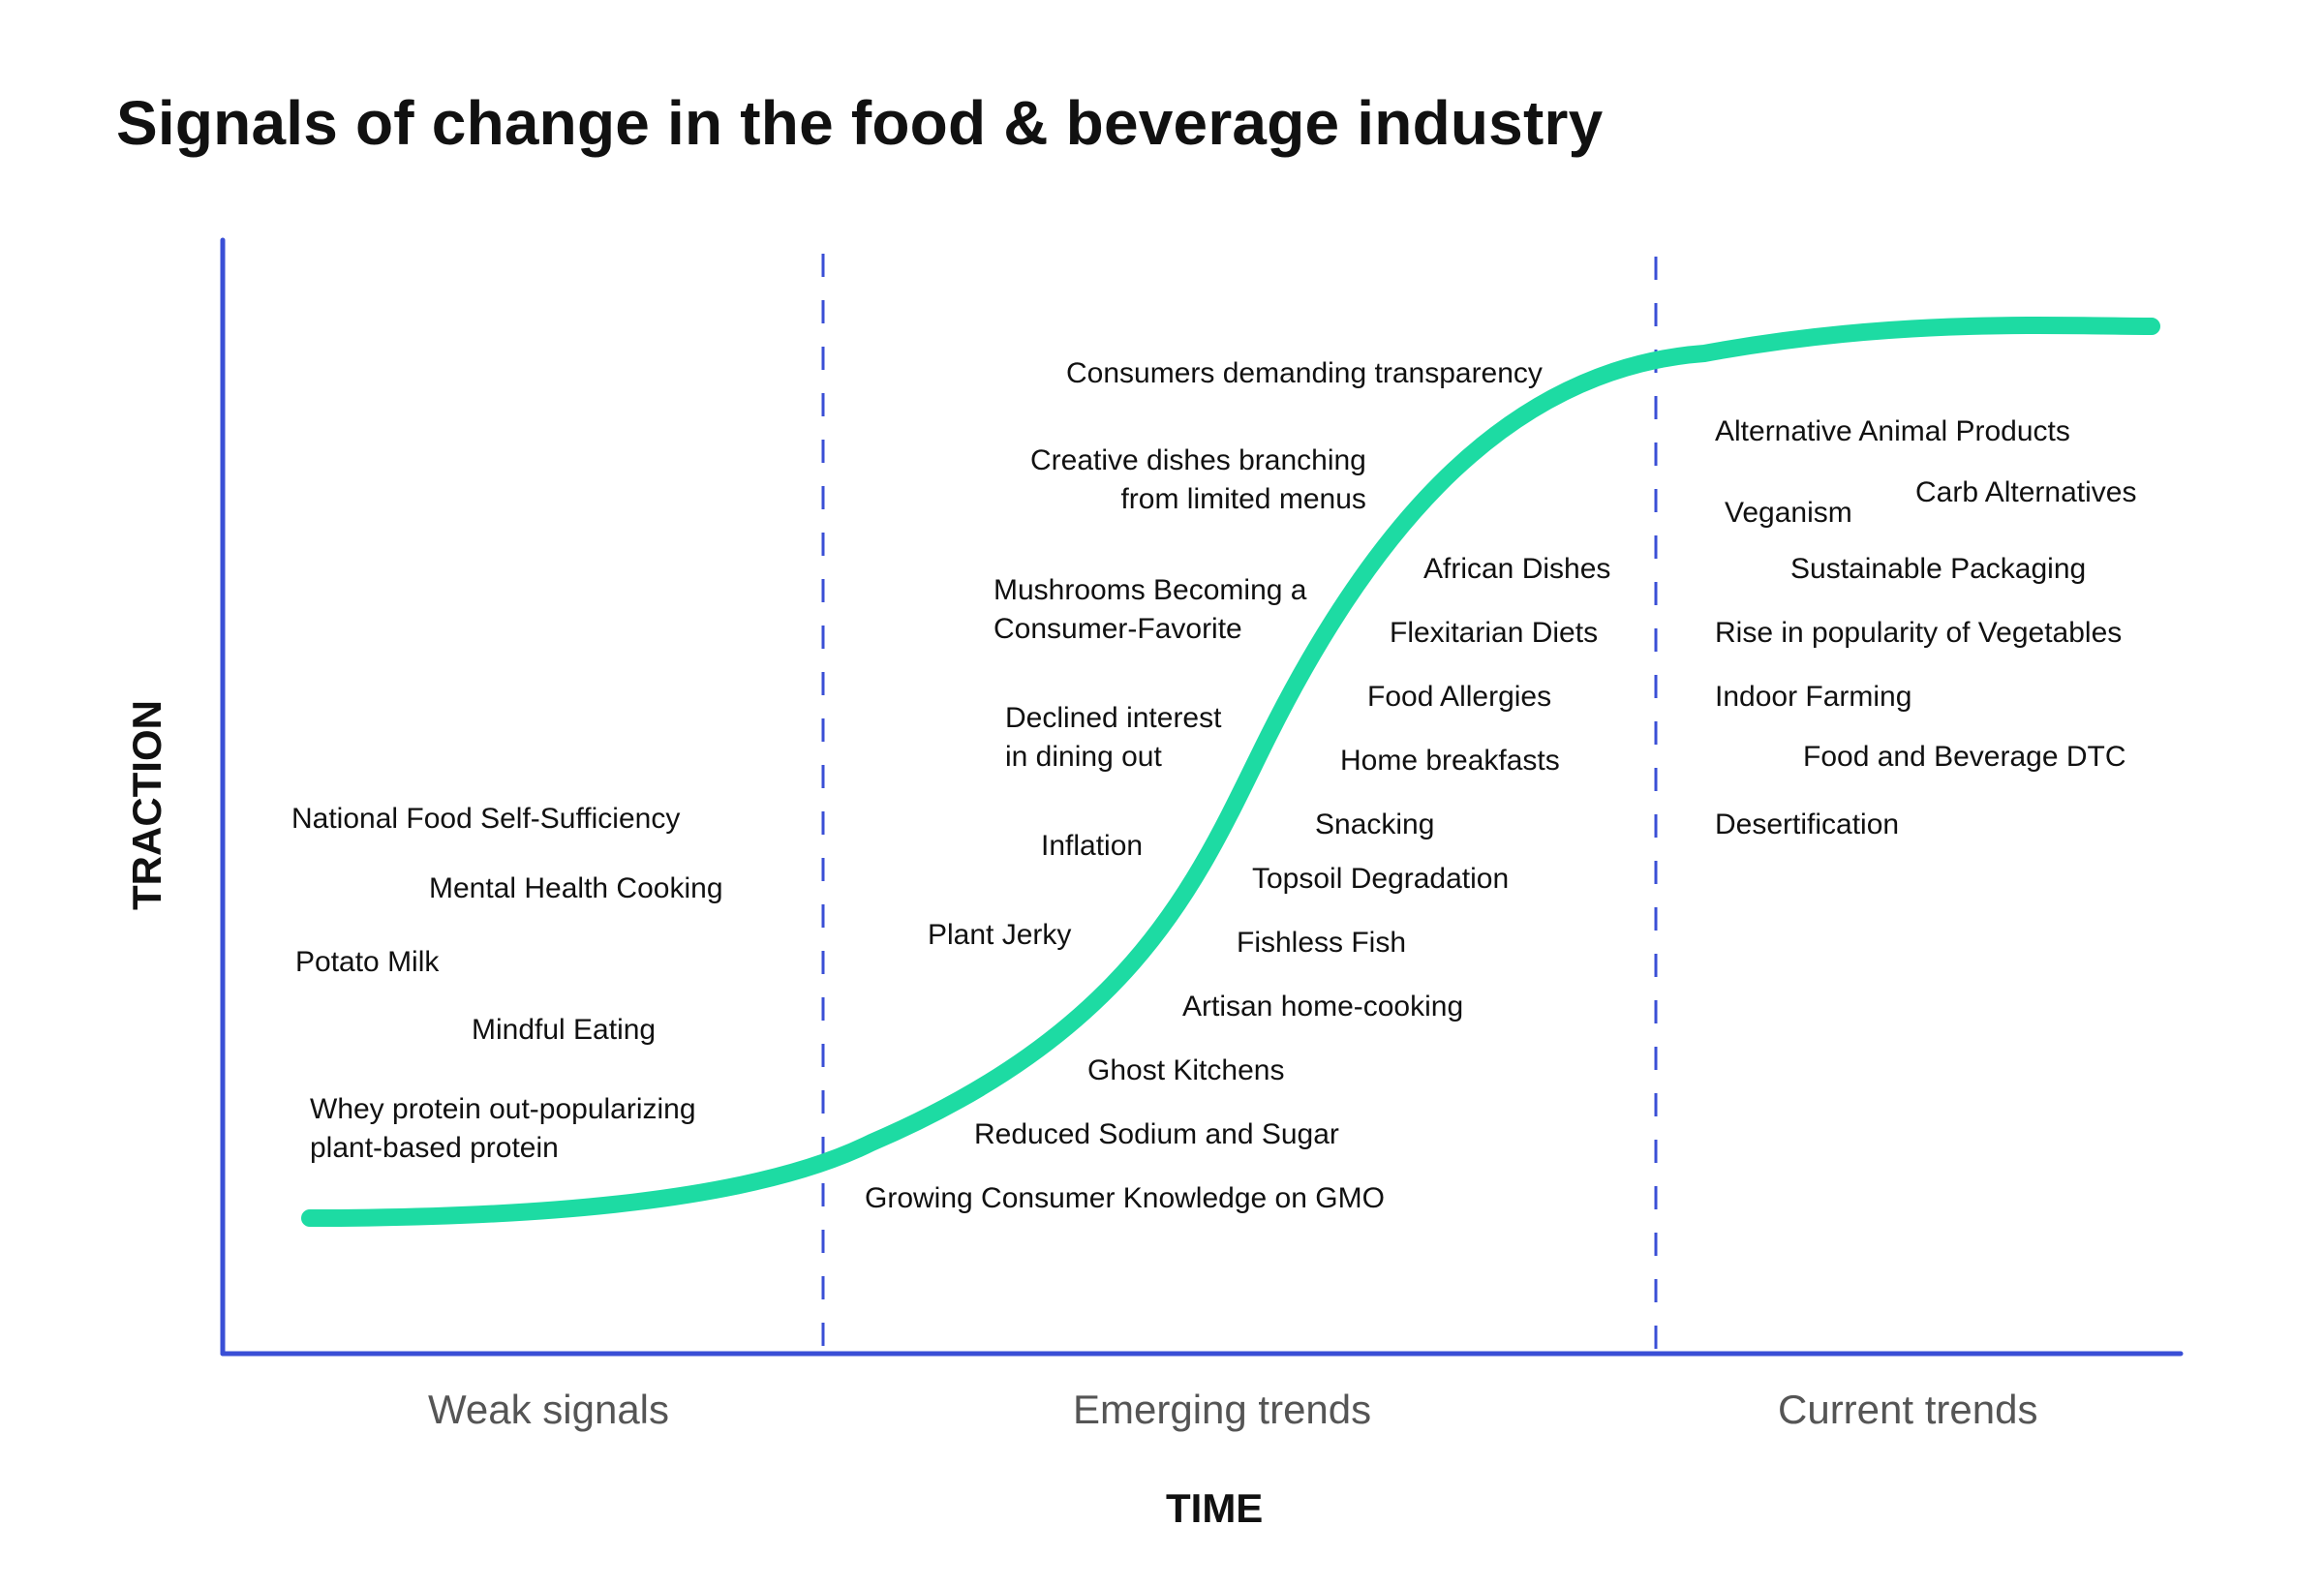  I want to click on phase-label-weak-signals: Weak signals, so click(549, 1409).